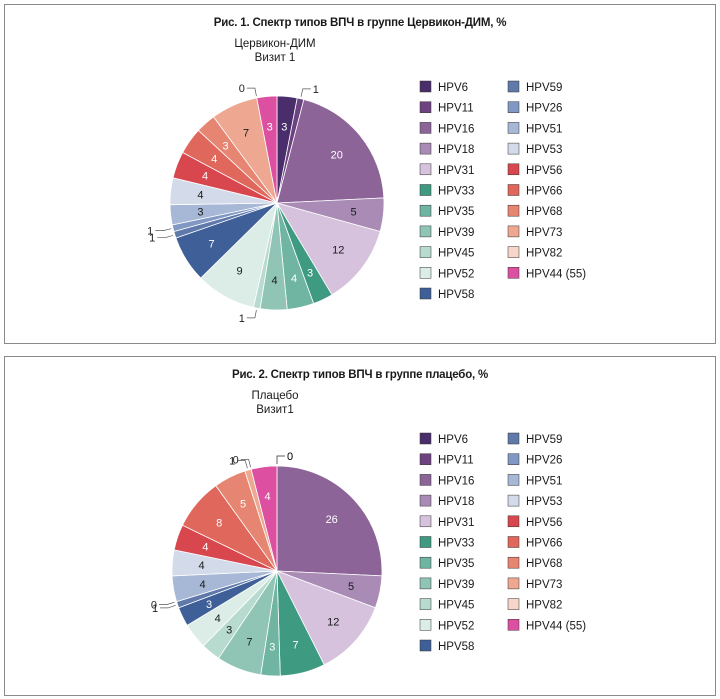 This screenshot has height=699, width=720. I want to click on fig1-legend-label-hpv35: HPV35, so click(456, 212).